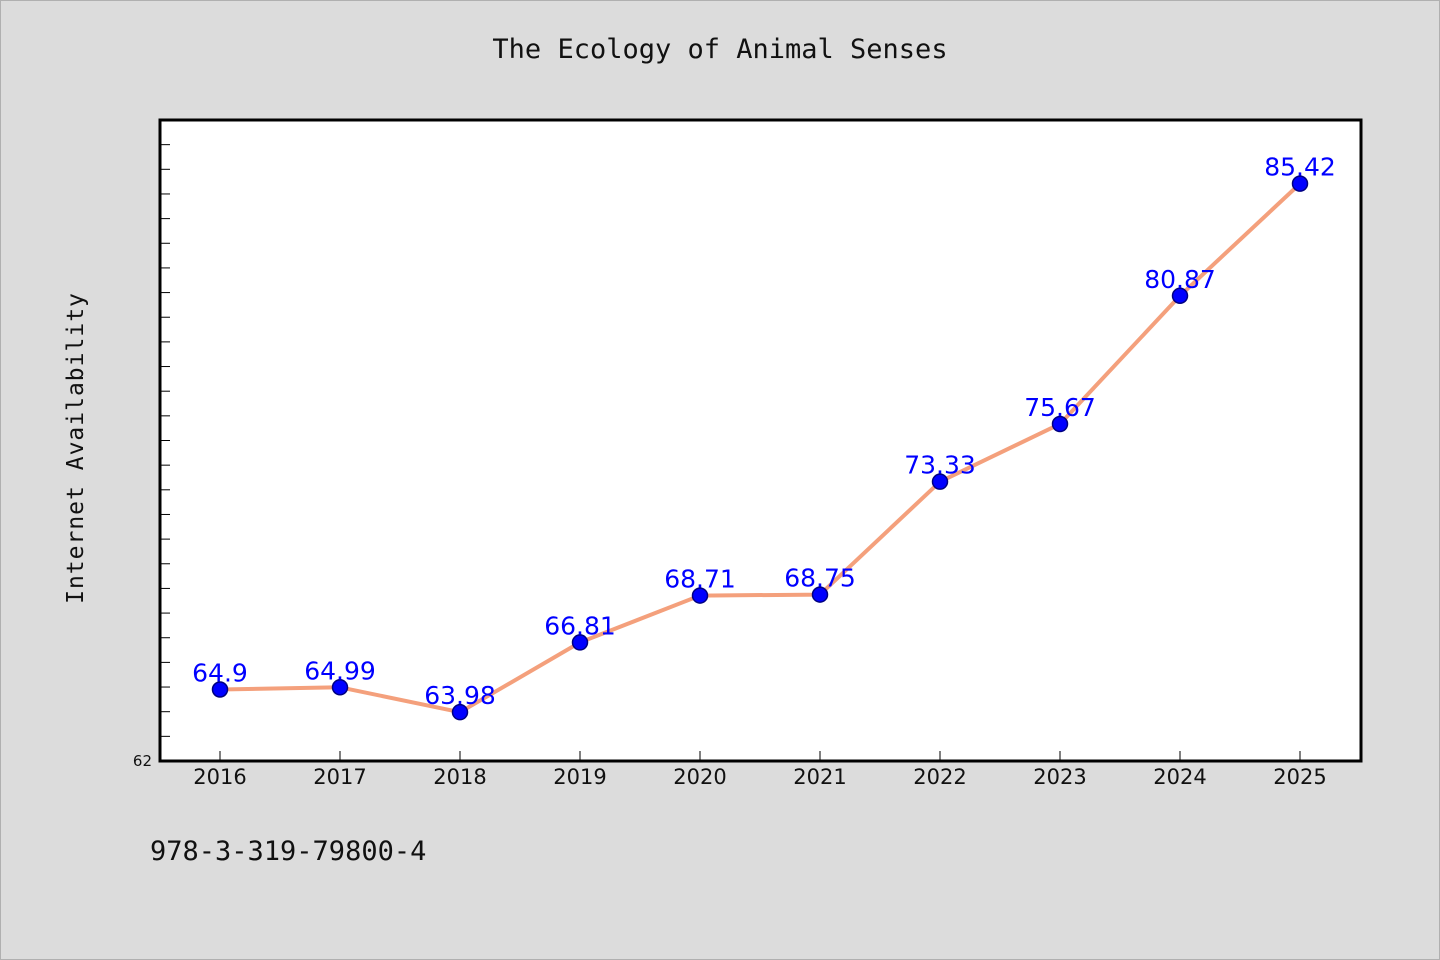 The image size is (1440, 960). What do you see at coordinates (699, 777) in the screenshot?
I see `x-tick-label: 2020` at bounding box center [699, 777].